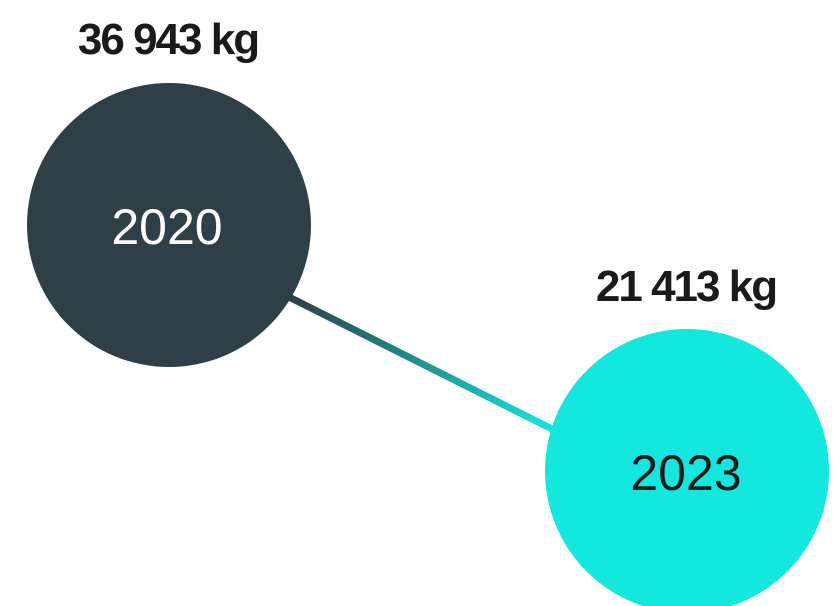 Image resolution: width=835 pixels, height=606 pixels. What do you see at coordinates (686, 286) in the screenshot?
I see `node-value: 21 413 kg` at bounding box center [686, 286].